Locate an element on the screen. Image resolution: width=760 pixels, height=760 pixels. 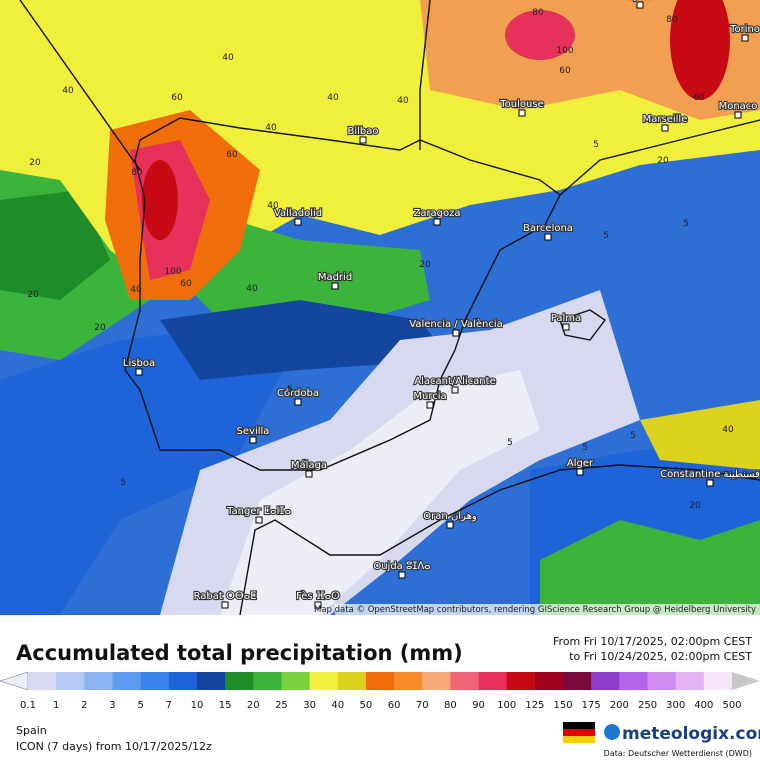
logo-icon is located at coordinates (612, 732).